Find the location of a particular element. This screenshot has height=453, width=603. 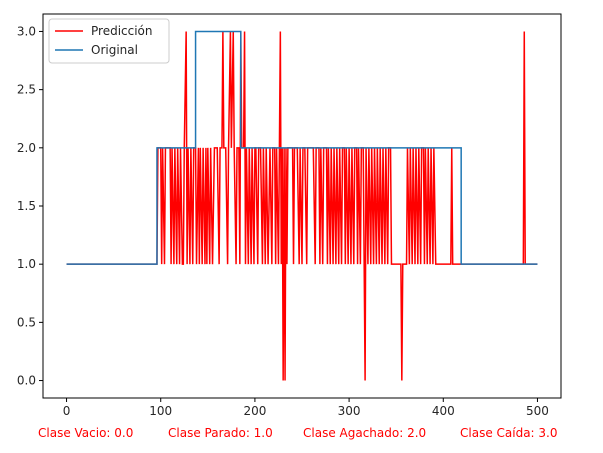

x-tick-label: 0 is located at coordinates (67, 411).